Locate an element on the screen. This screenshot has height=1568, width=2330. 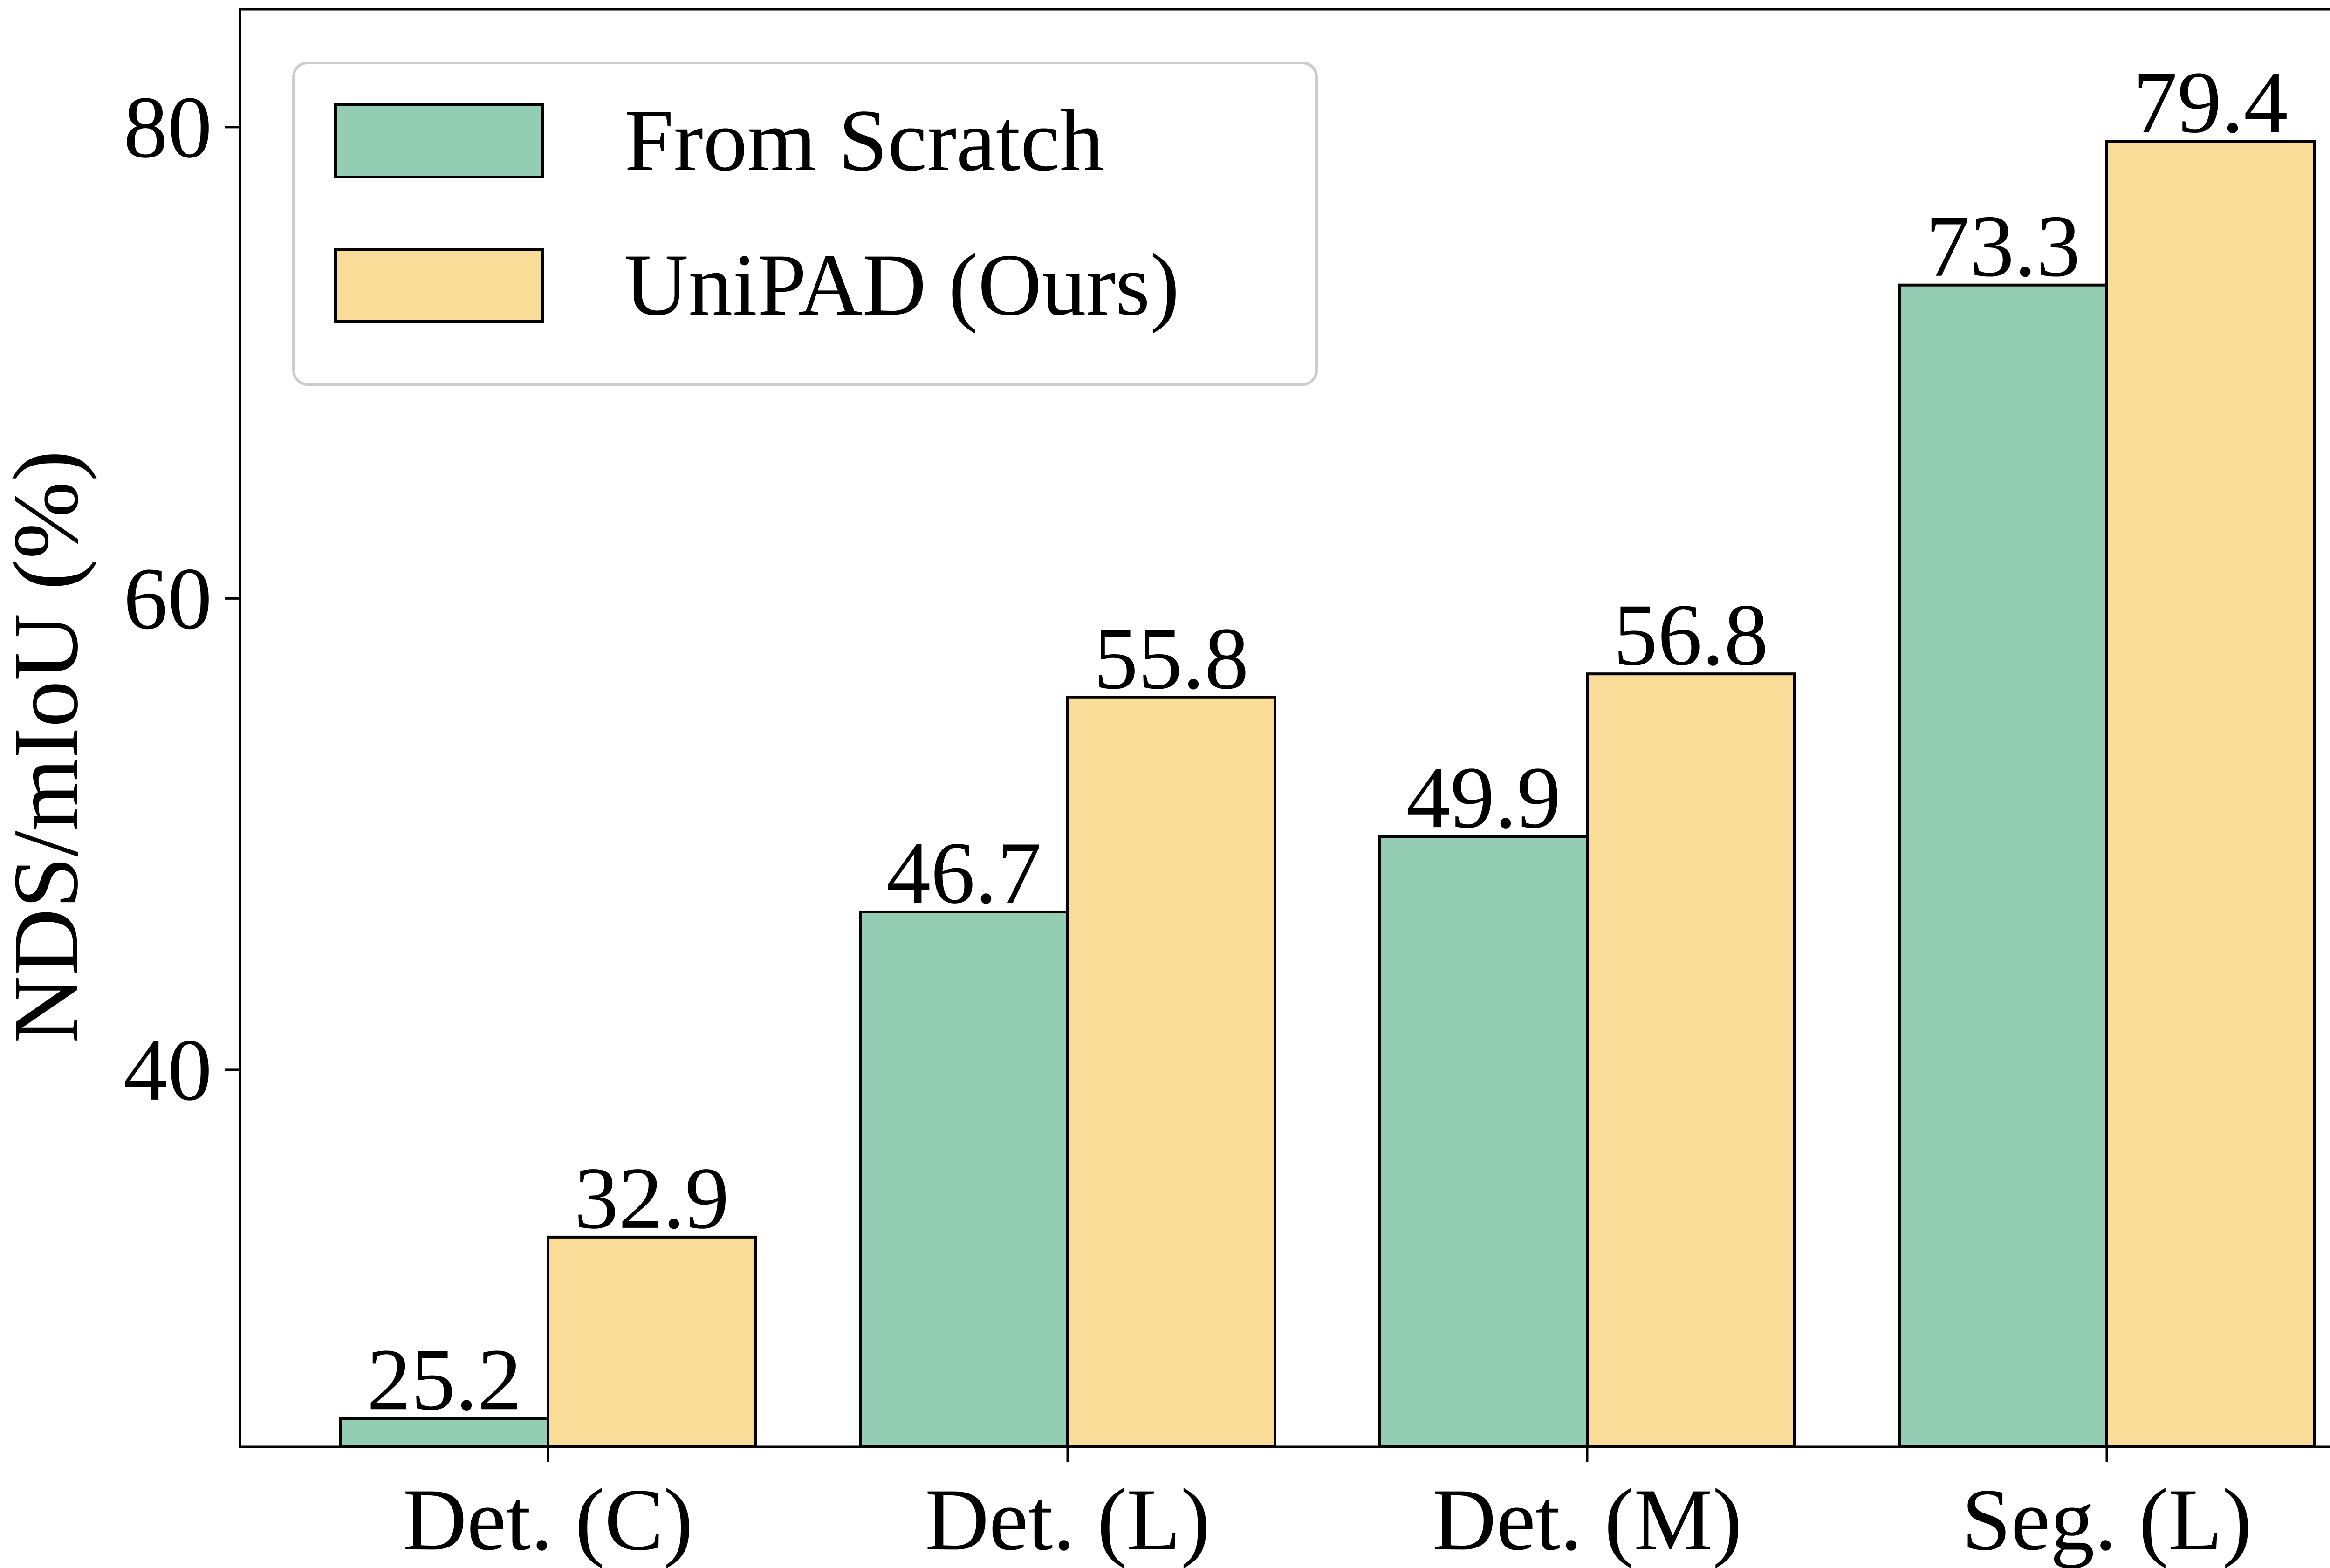
value-label-unipad-ours-det-m: 56.8 is located at coordinates (1690, 635).